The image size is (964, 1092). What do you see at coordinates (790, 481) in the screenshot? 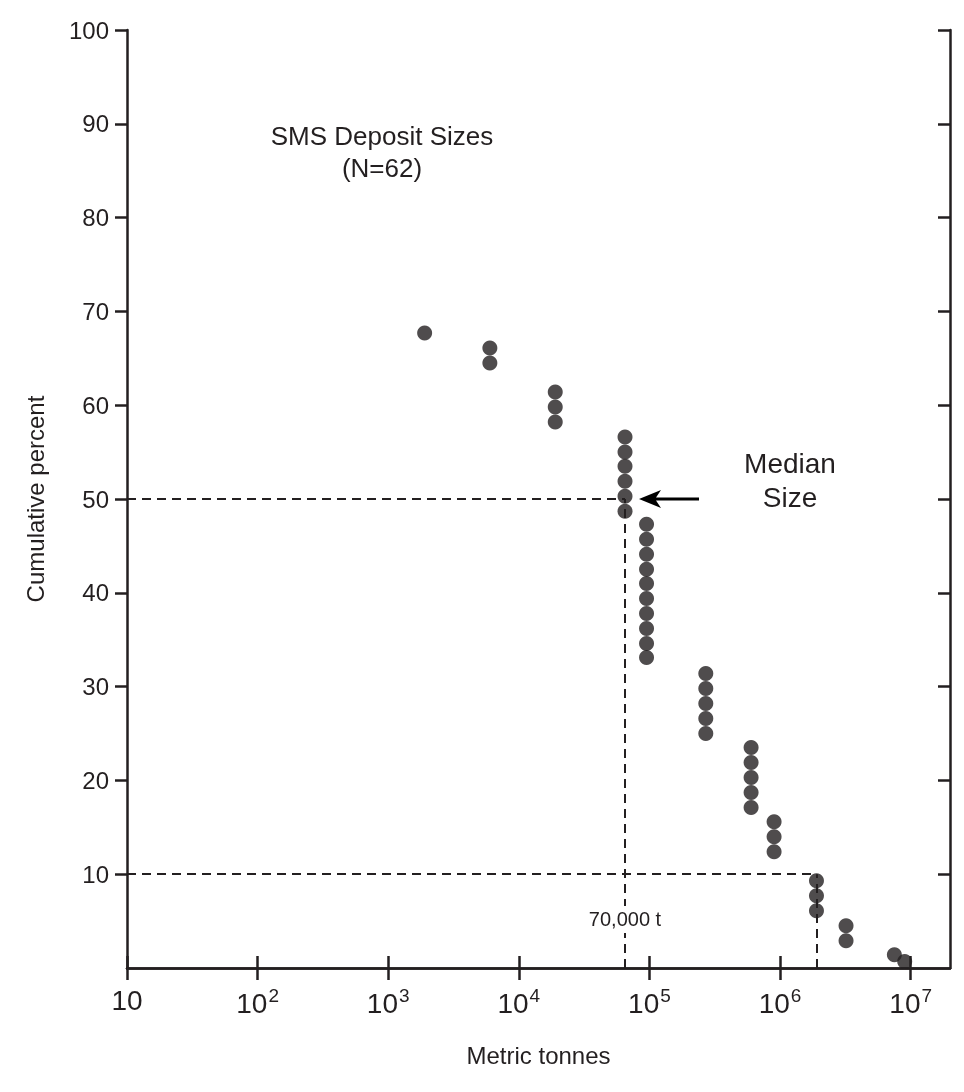
I see `annotation: Median Size` at bounding box center [790, 481].